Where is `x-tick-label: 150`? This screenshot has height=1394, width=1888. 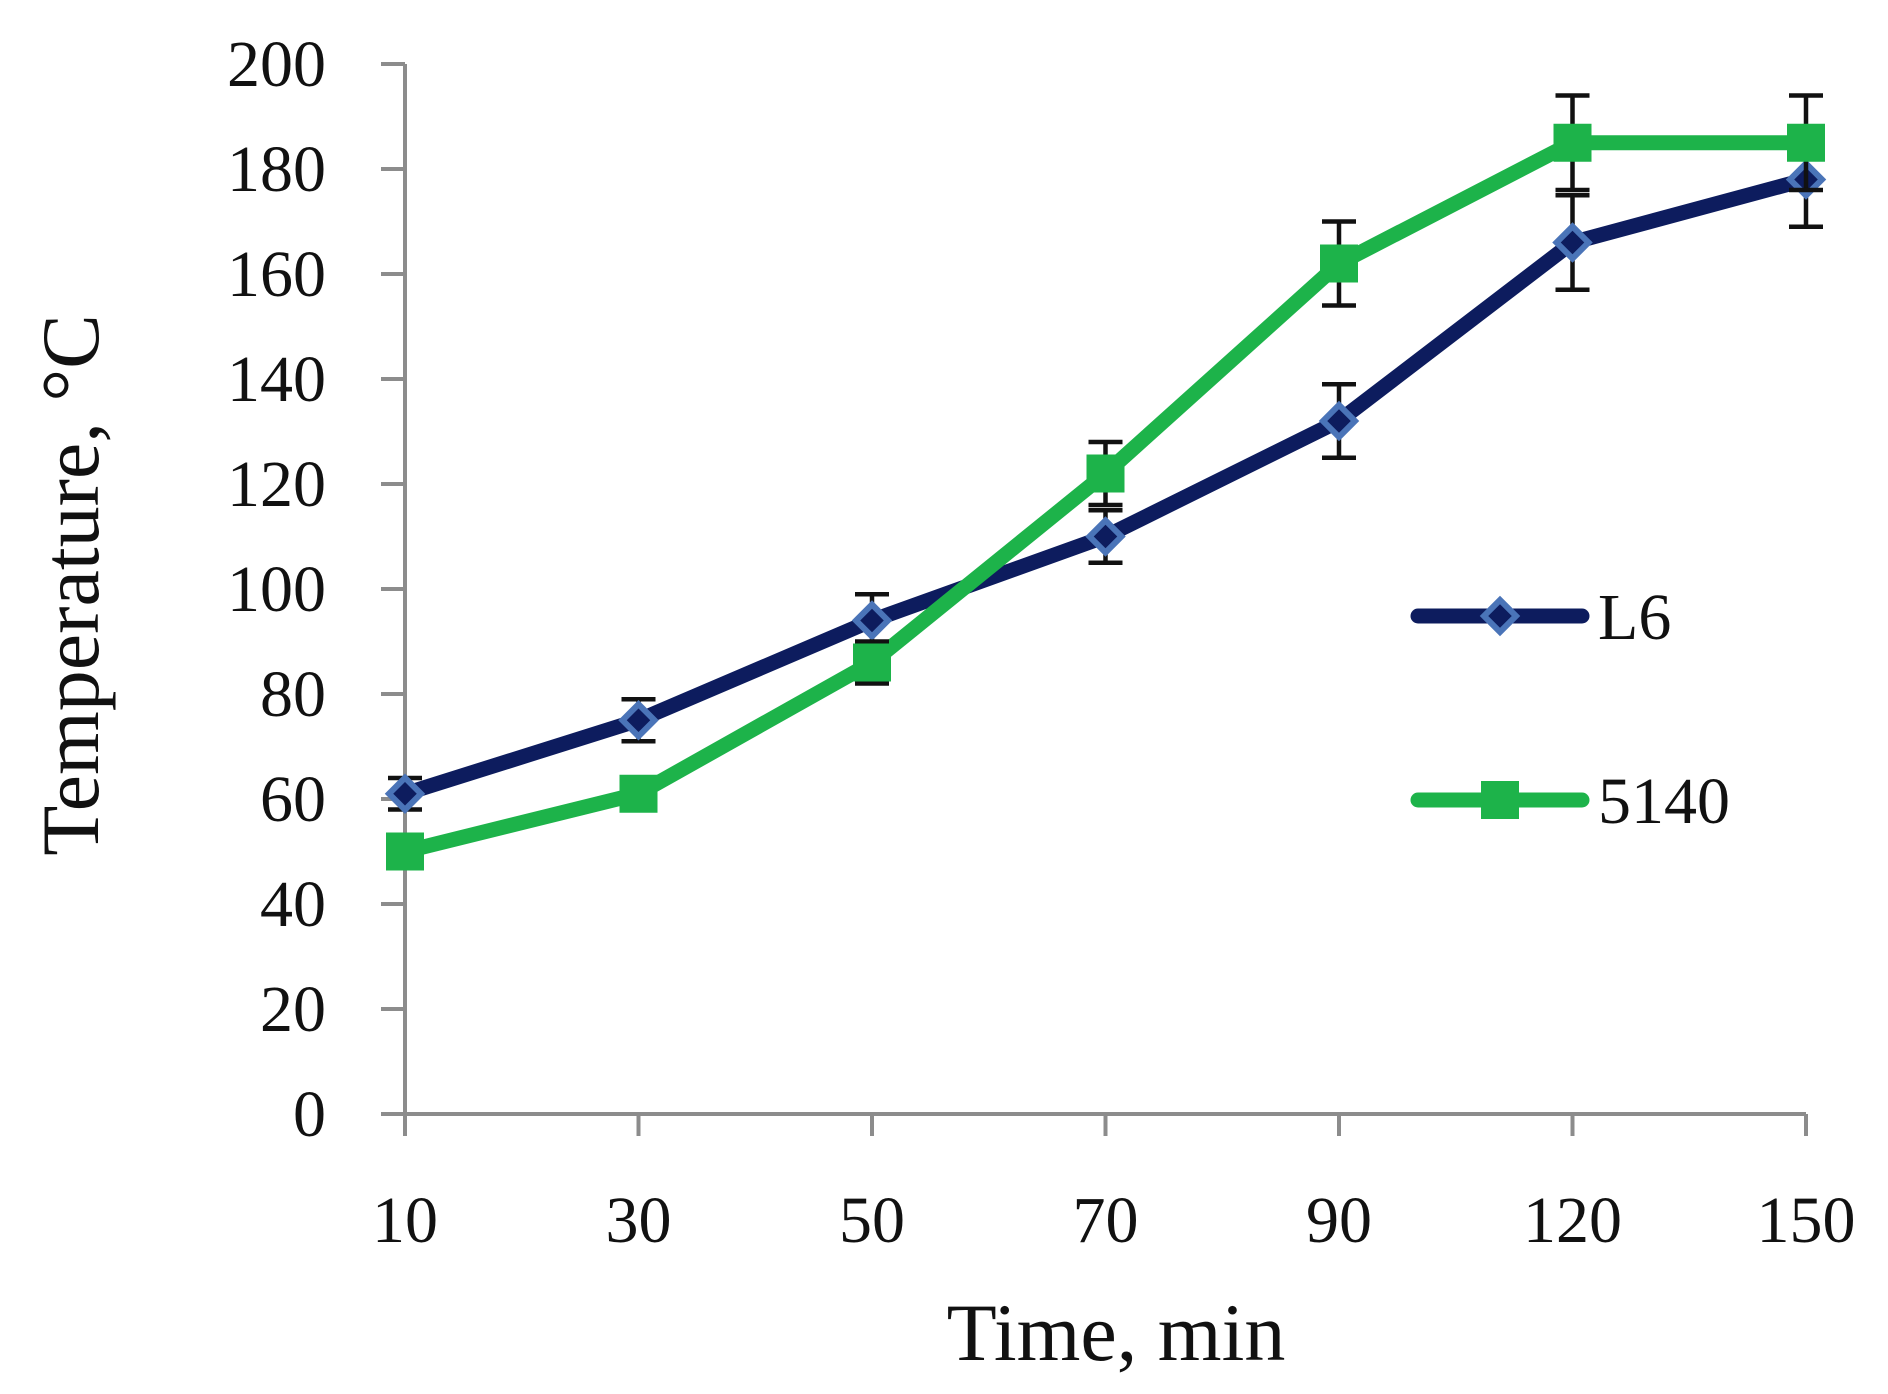
x-tick-label: 150 is located at coordinates (1806, 1220).